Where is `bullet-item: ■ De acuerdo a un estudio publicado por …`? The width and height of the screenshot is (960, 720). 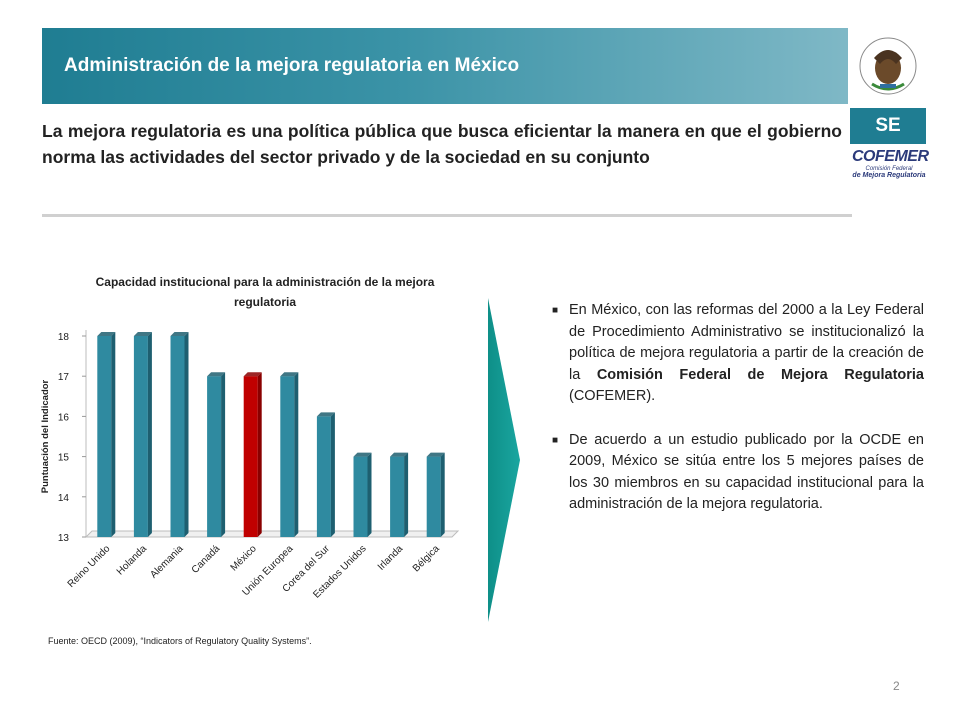
bullet-item: ■ De acuerdo a un estudio publicado por … is located at coordinates (738, 473).